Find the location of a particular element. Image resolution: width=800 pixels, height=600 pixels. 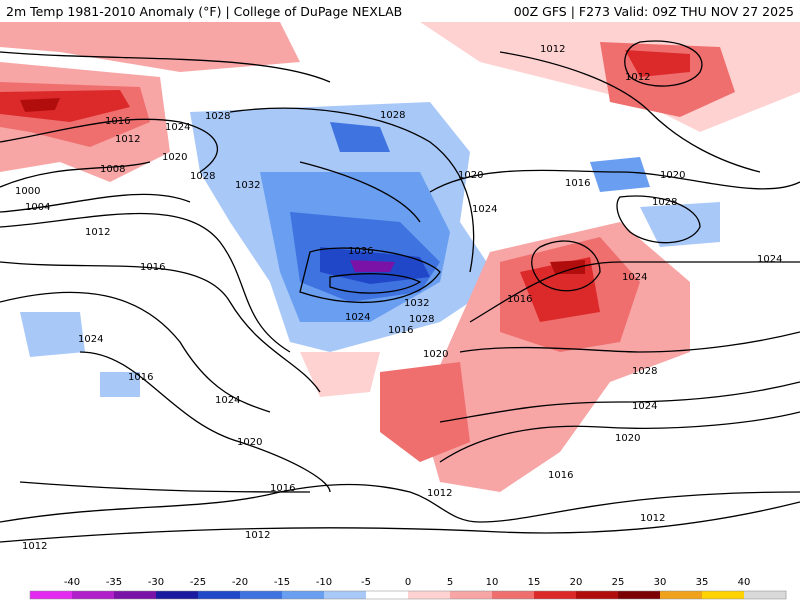

colorbar-tick-label: -30 is located at coordinates (156, 582).